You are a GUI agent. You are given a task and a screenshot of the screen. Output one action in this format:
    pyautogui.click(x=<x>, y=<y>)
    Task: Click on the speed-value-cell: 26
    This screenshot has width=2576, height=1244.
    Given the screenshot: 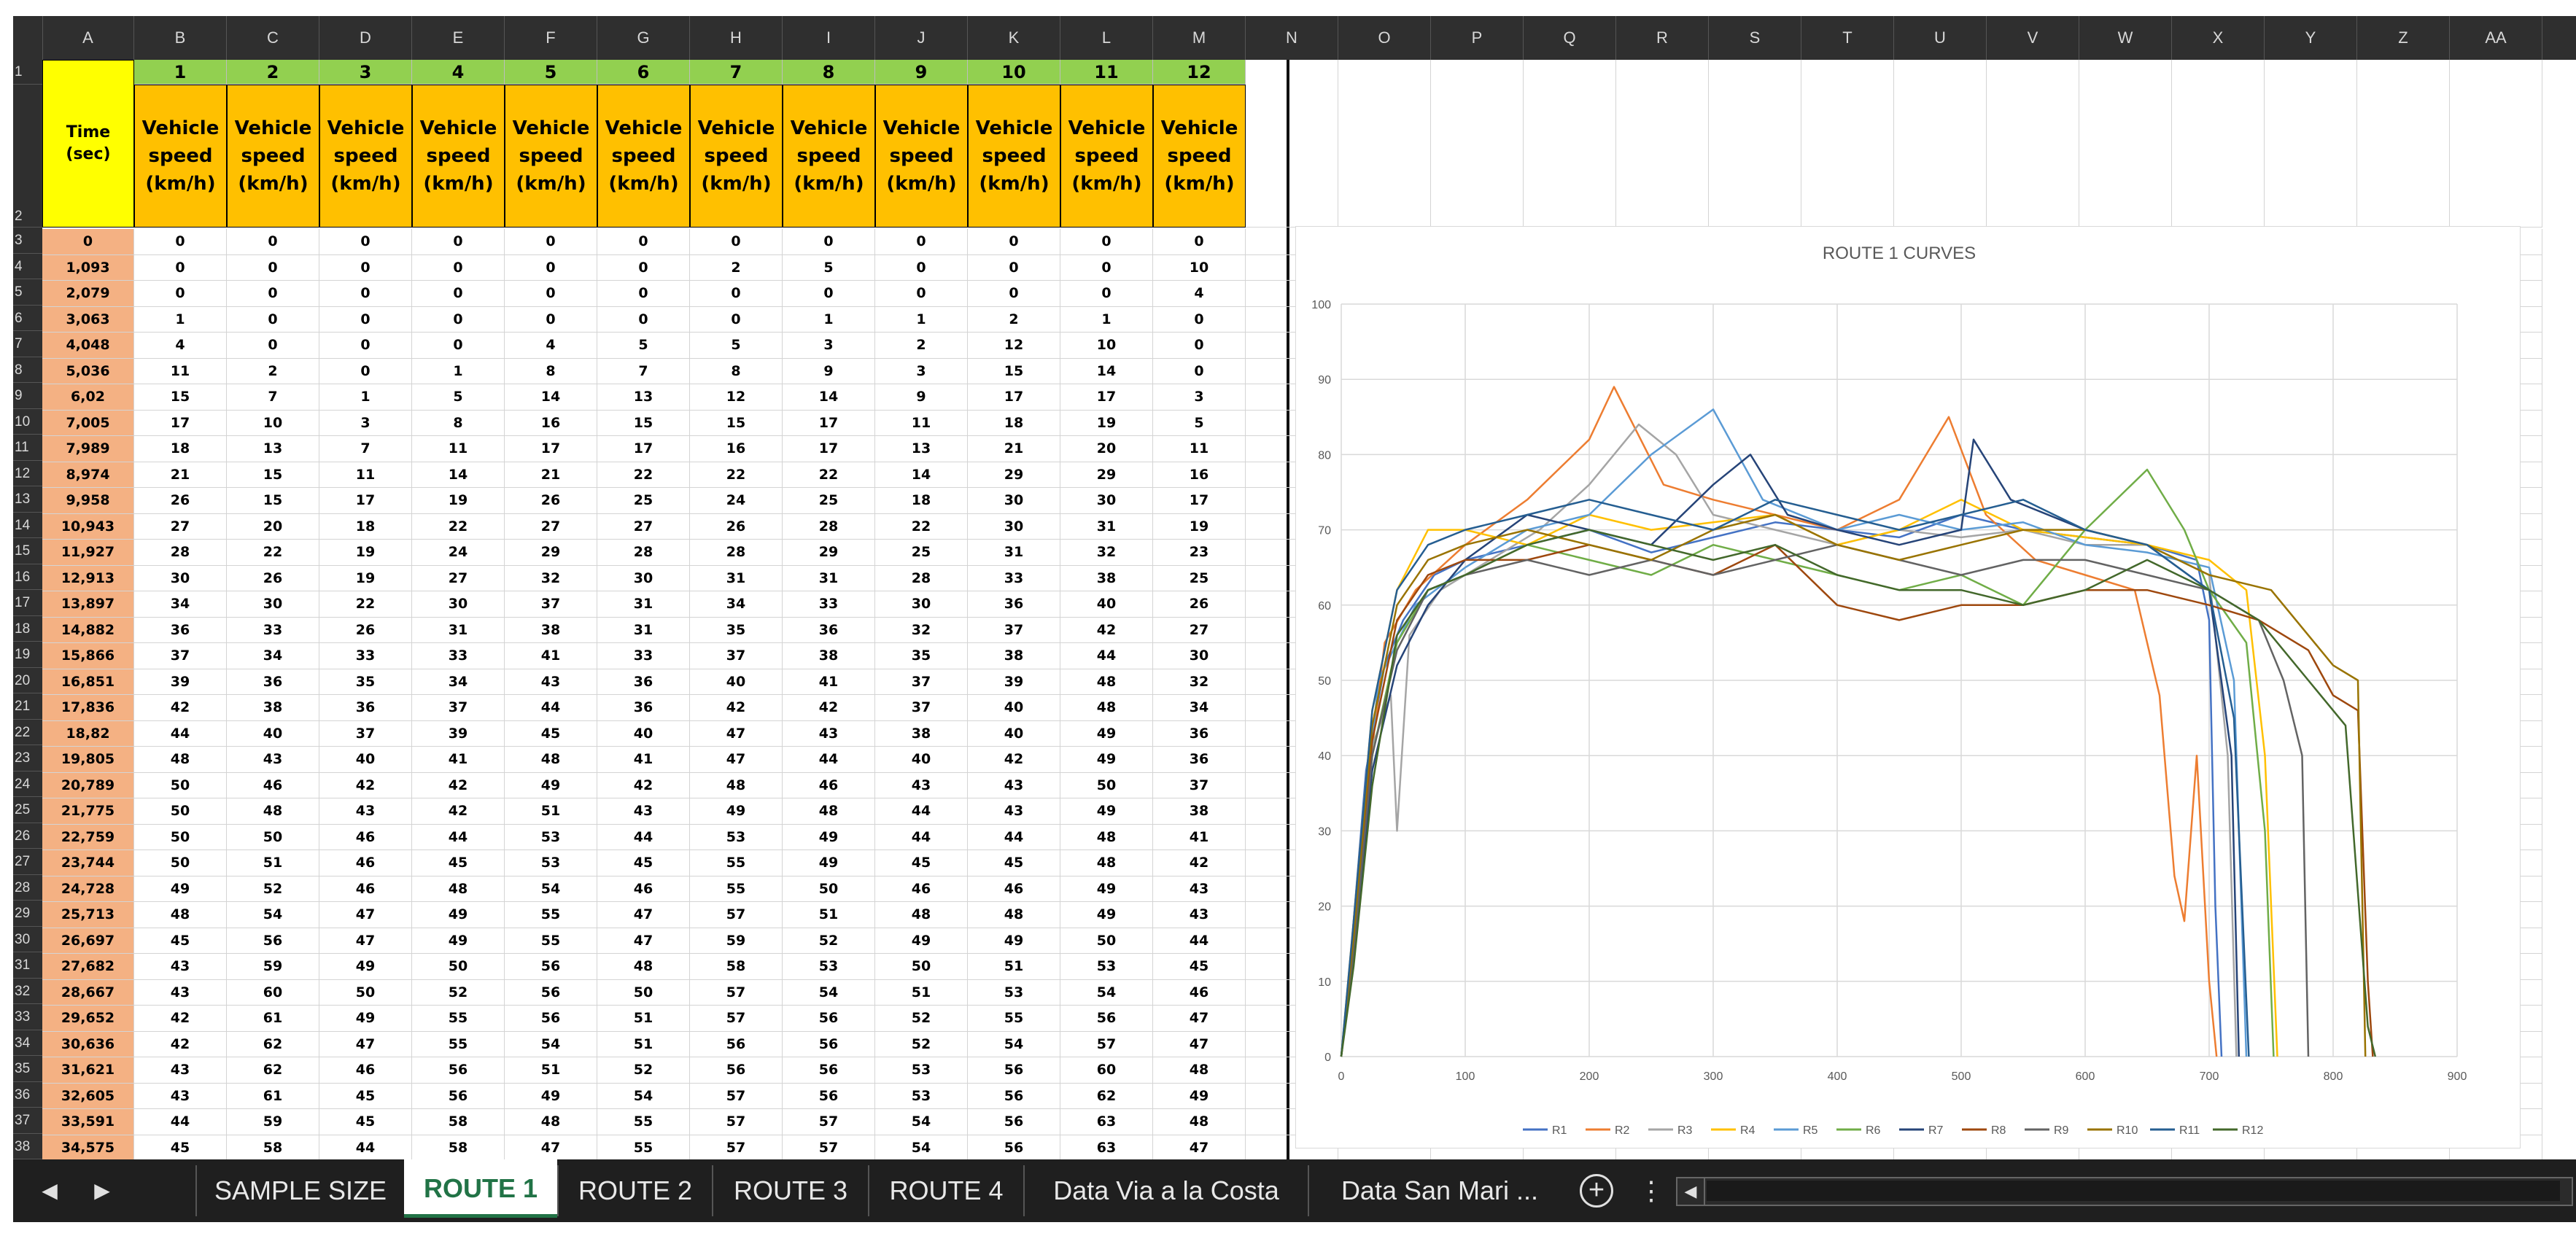 What is the action you would take?
    pyautogui.click(x=273, y=578)
    